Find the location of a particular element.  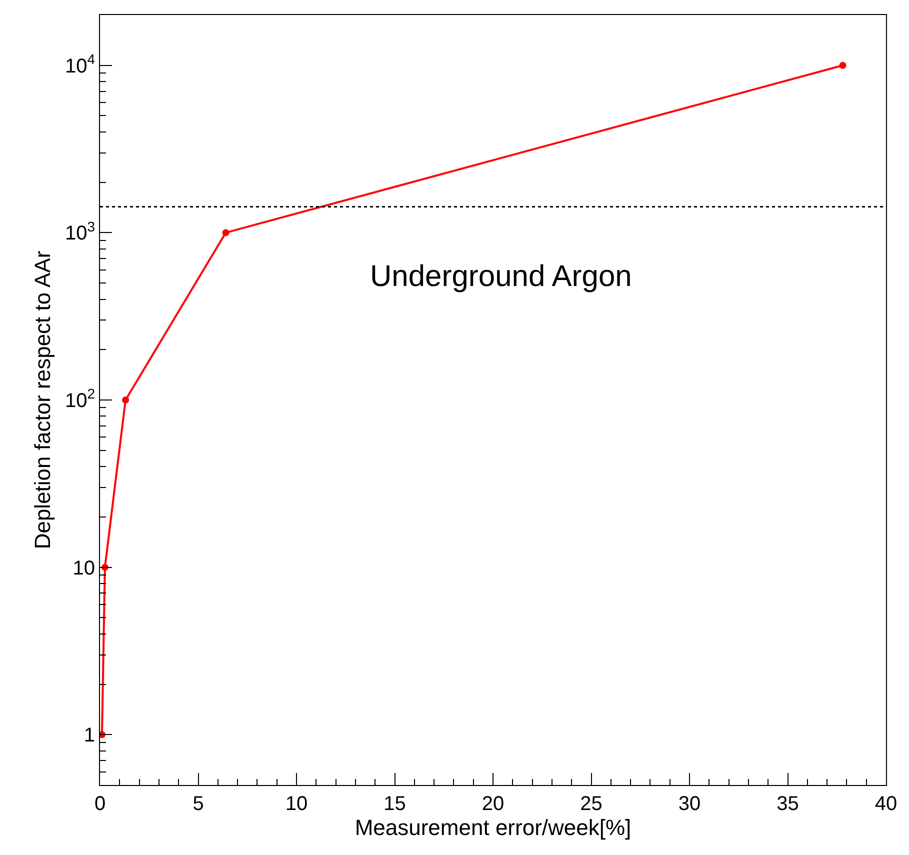

x-tick-label: 25 is located at coordinates (591, 804).